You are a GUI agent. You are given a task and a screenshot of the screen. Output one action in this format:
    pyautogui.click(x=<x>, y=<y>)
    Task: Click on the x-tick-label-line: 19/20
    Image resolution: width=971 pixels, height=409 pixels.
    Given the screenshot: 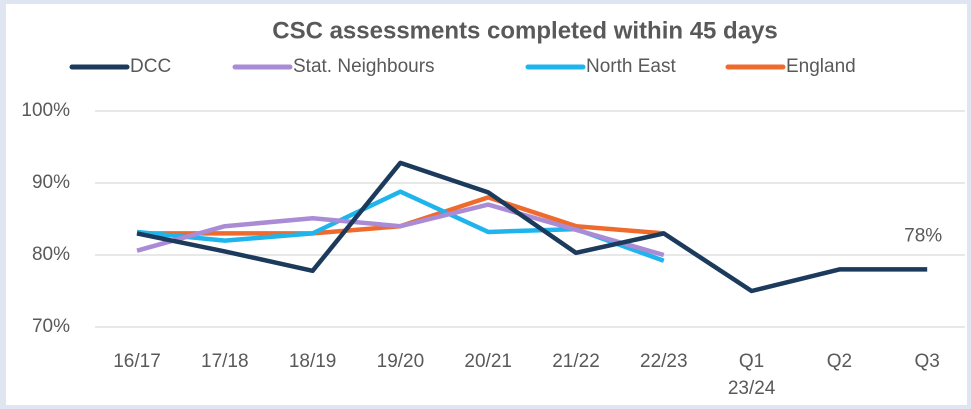 What is the action you would take?
    pyautogui.click(x=401, y=361)
    